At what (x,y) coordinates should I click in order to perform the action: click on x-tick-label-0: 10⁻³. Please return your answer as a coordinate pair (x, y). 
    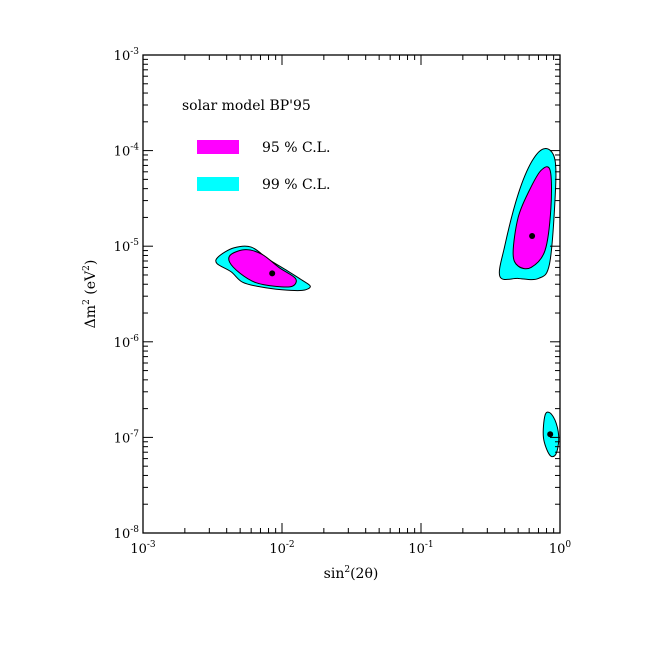
    Looking at the image, I should click on (143, 548).